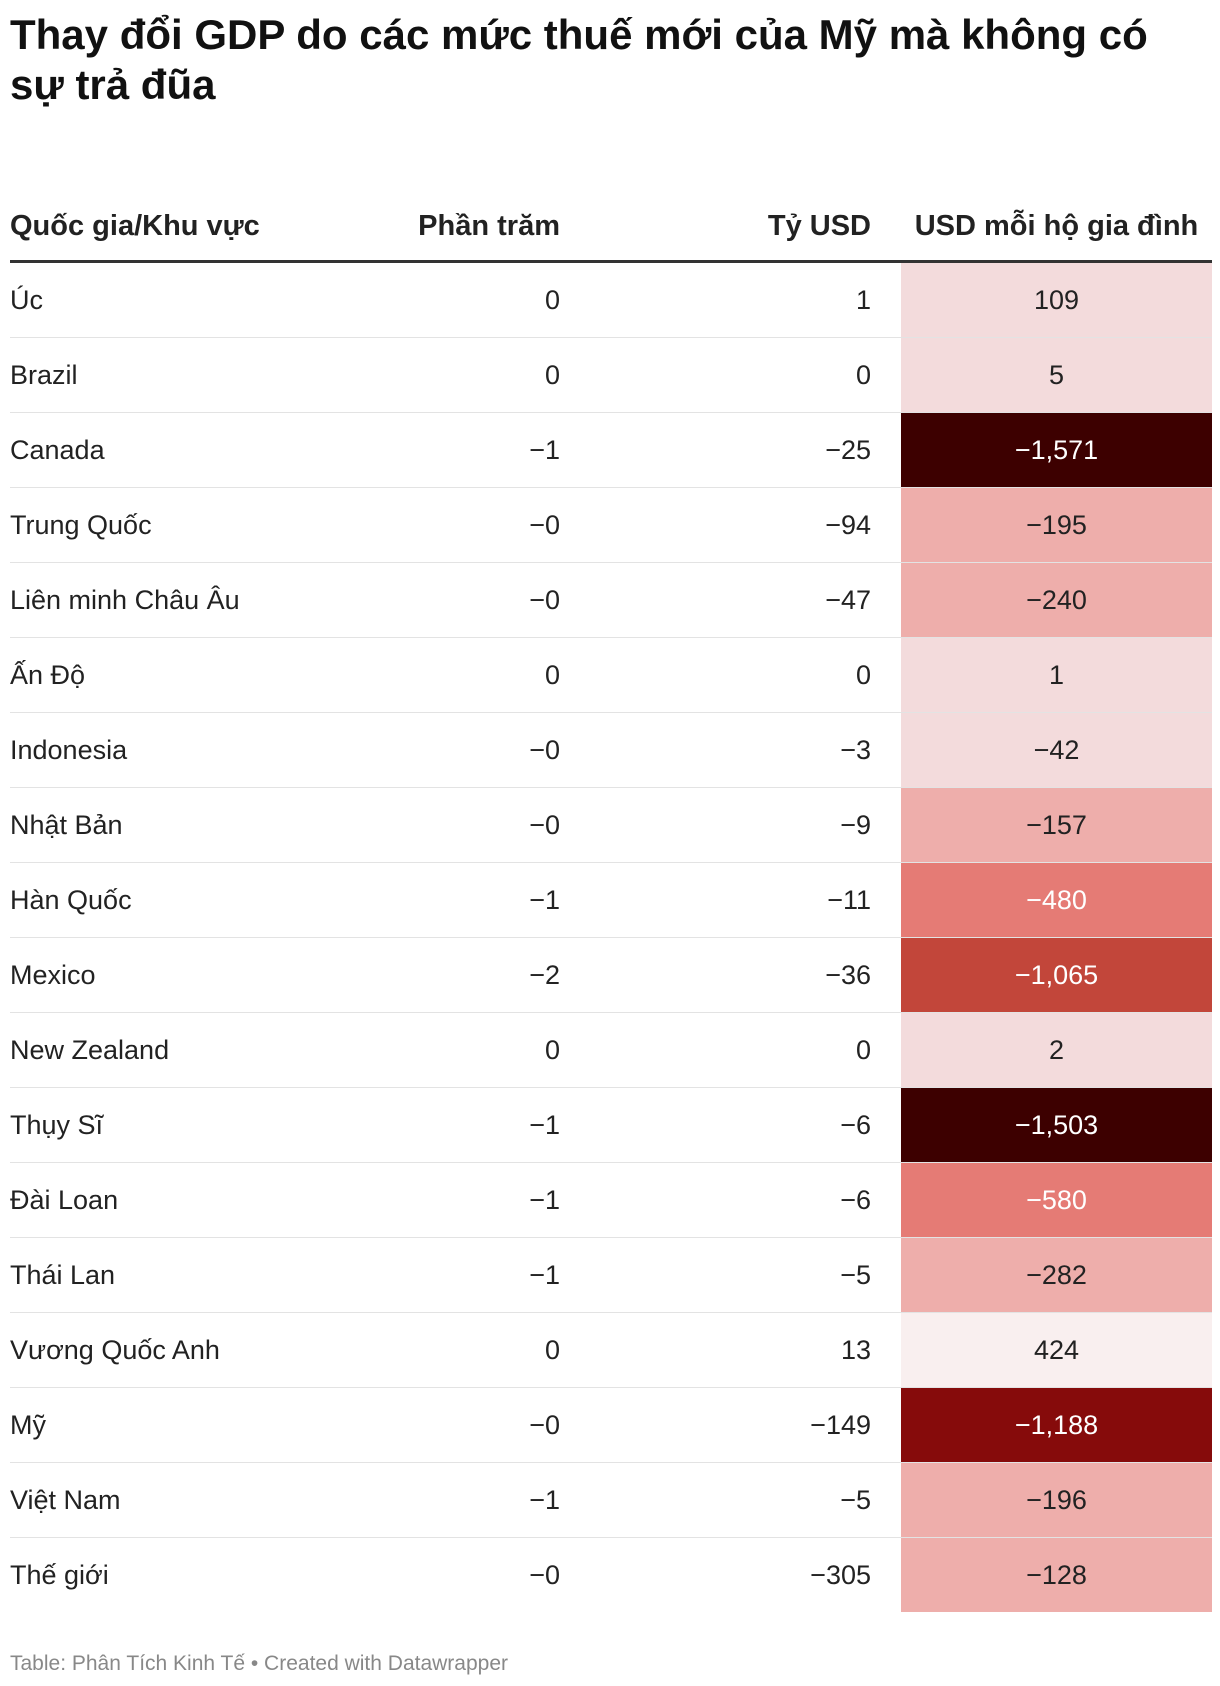  What do you see at coordinates (611, 1350) in the screenshot?
I see `table-row: Vương Quốc Anh 0 13 424` at bounding box center [611, 1350].